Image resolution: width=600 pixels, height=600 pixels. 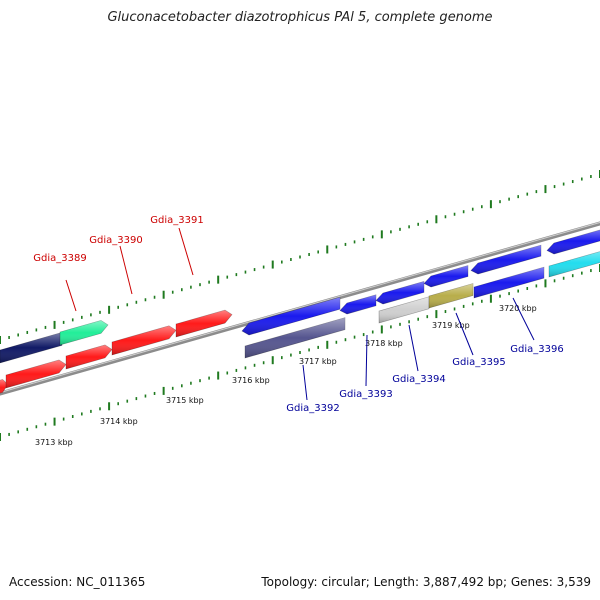 What do you see at coordinates (59, 258) in the screenshot?
I see `gene-label: Gdia_3389` at bounding box center [59, 258].